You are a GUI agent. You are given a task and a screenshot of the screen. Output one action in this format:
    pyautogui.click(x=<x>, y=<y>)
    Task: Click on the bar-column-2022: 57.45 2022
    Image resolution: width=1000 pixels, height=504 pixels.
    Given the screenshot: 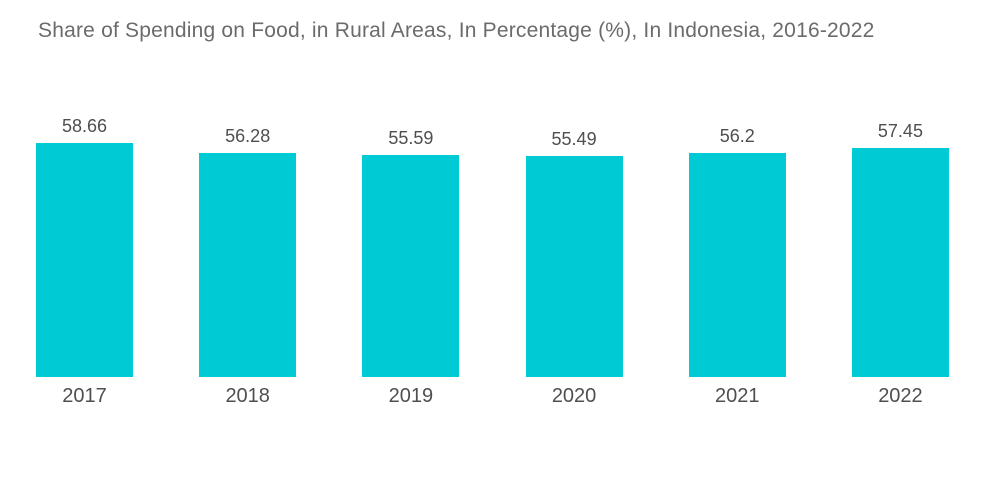 What is the action you would take?
    pyautogui.click(x=900, y=261)
    